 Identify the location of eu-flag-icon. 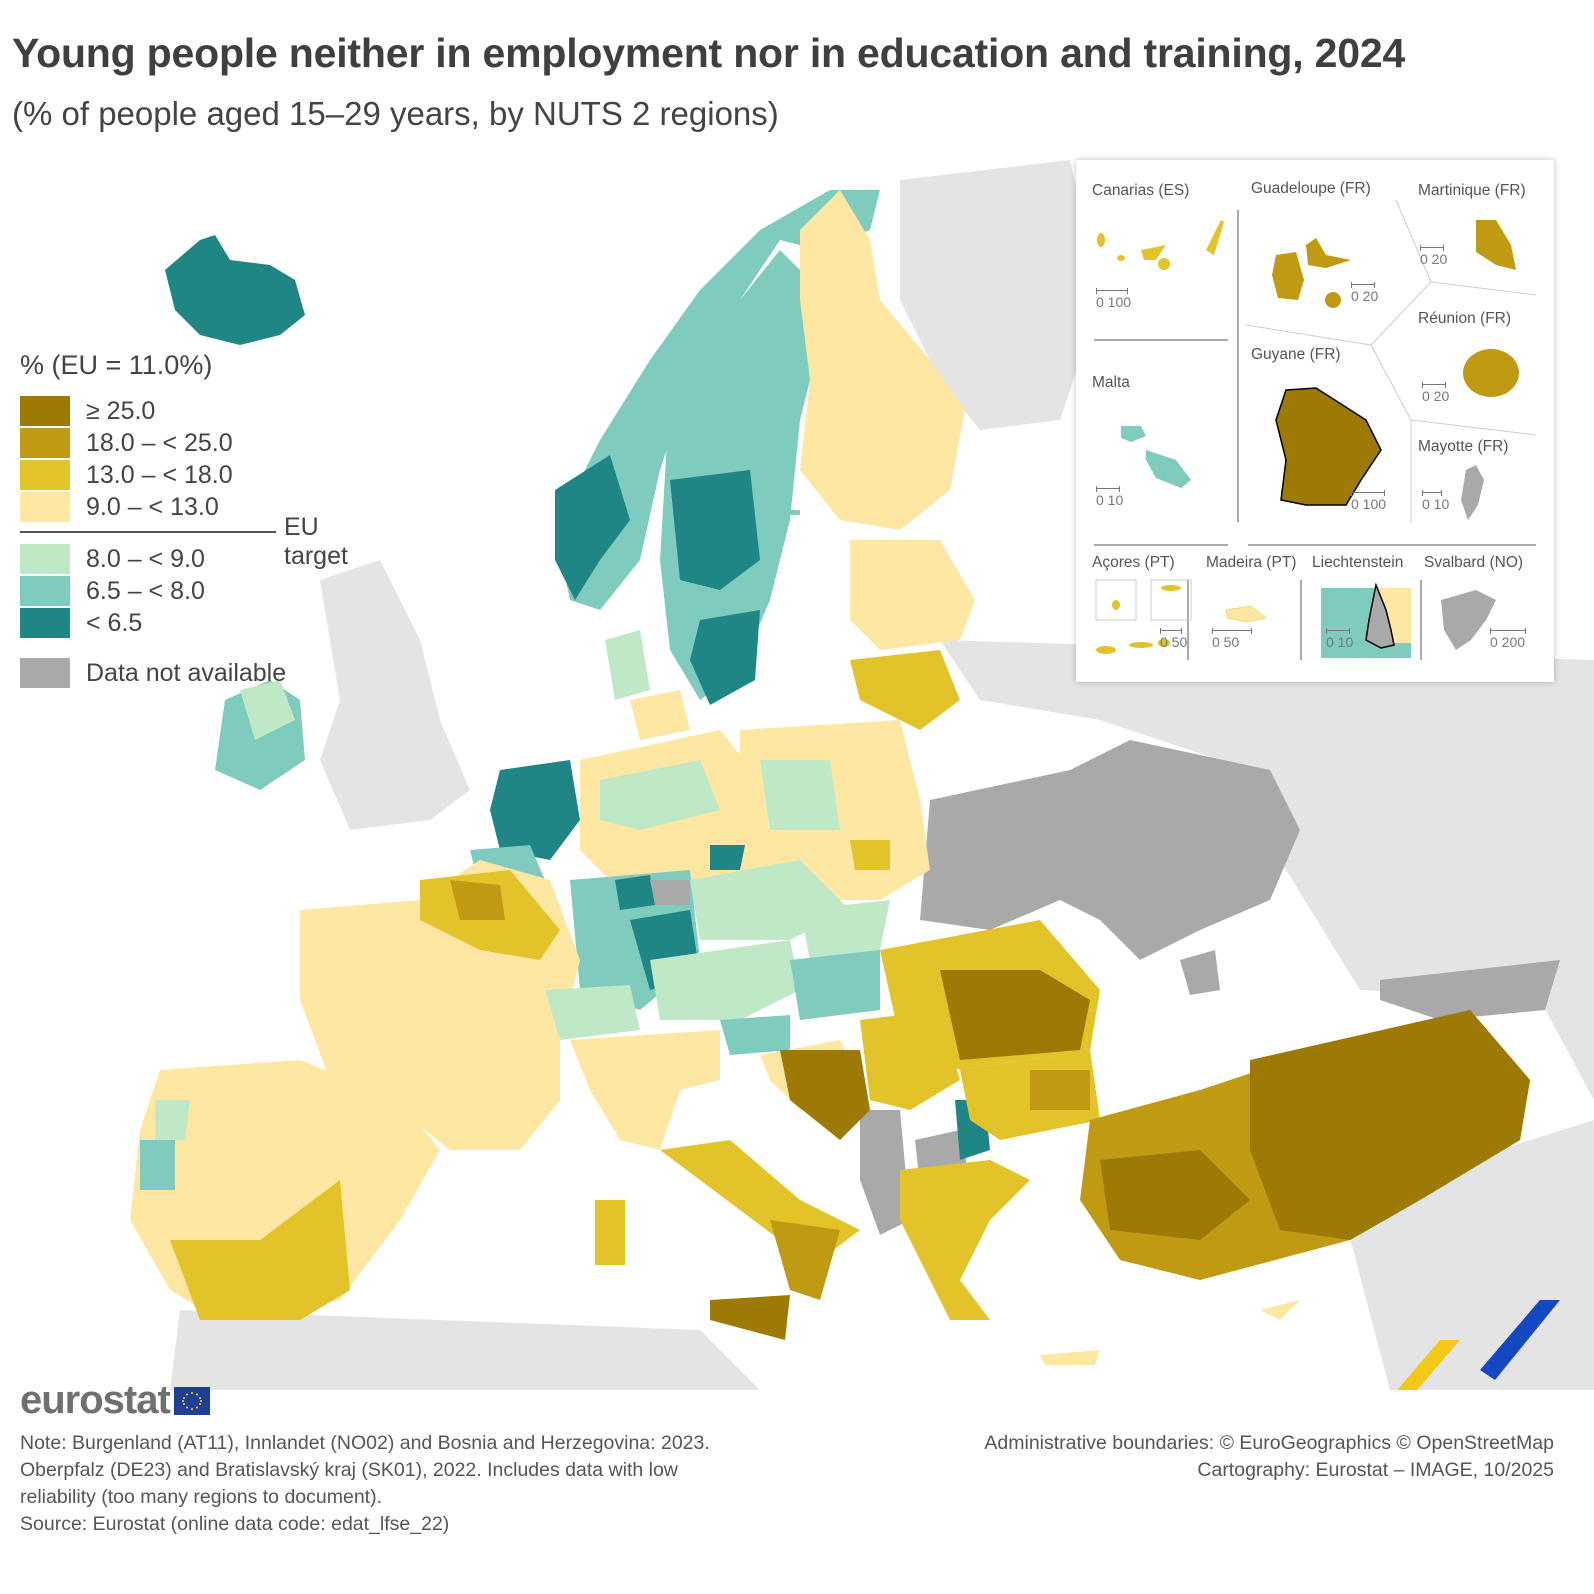
(191, 1400).